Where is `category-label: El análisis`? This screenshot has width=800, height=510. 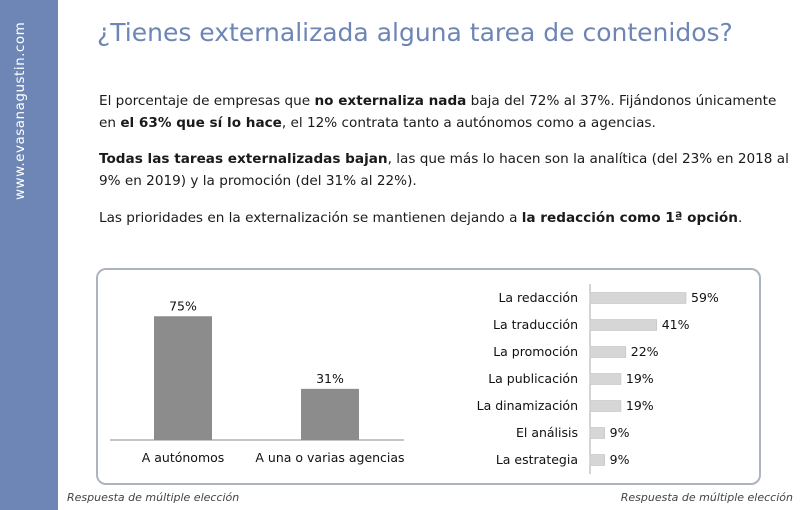
category-label: El análisis is located at coordinates (547, 432).